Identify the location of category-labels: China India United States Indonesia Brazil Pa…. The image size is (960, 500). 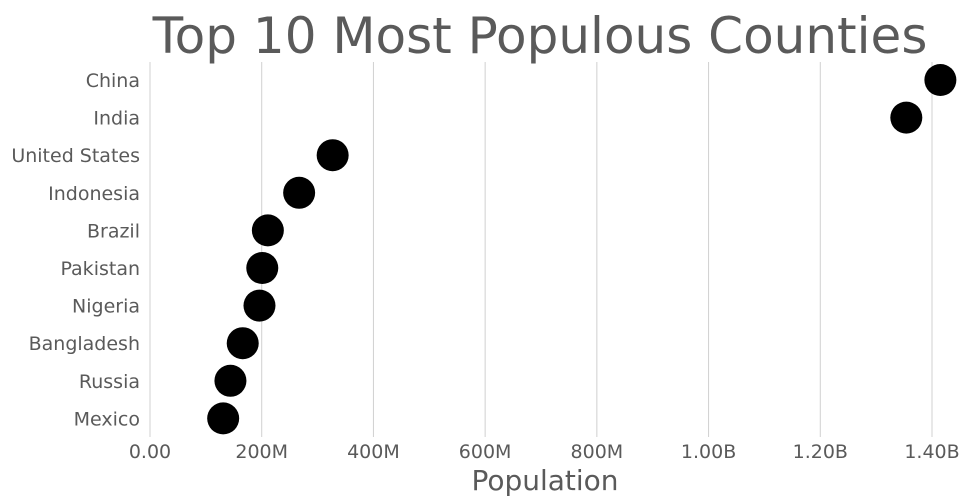
(75, 250).